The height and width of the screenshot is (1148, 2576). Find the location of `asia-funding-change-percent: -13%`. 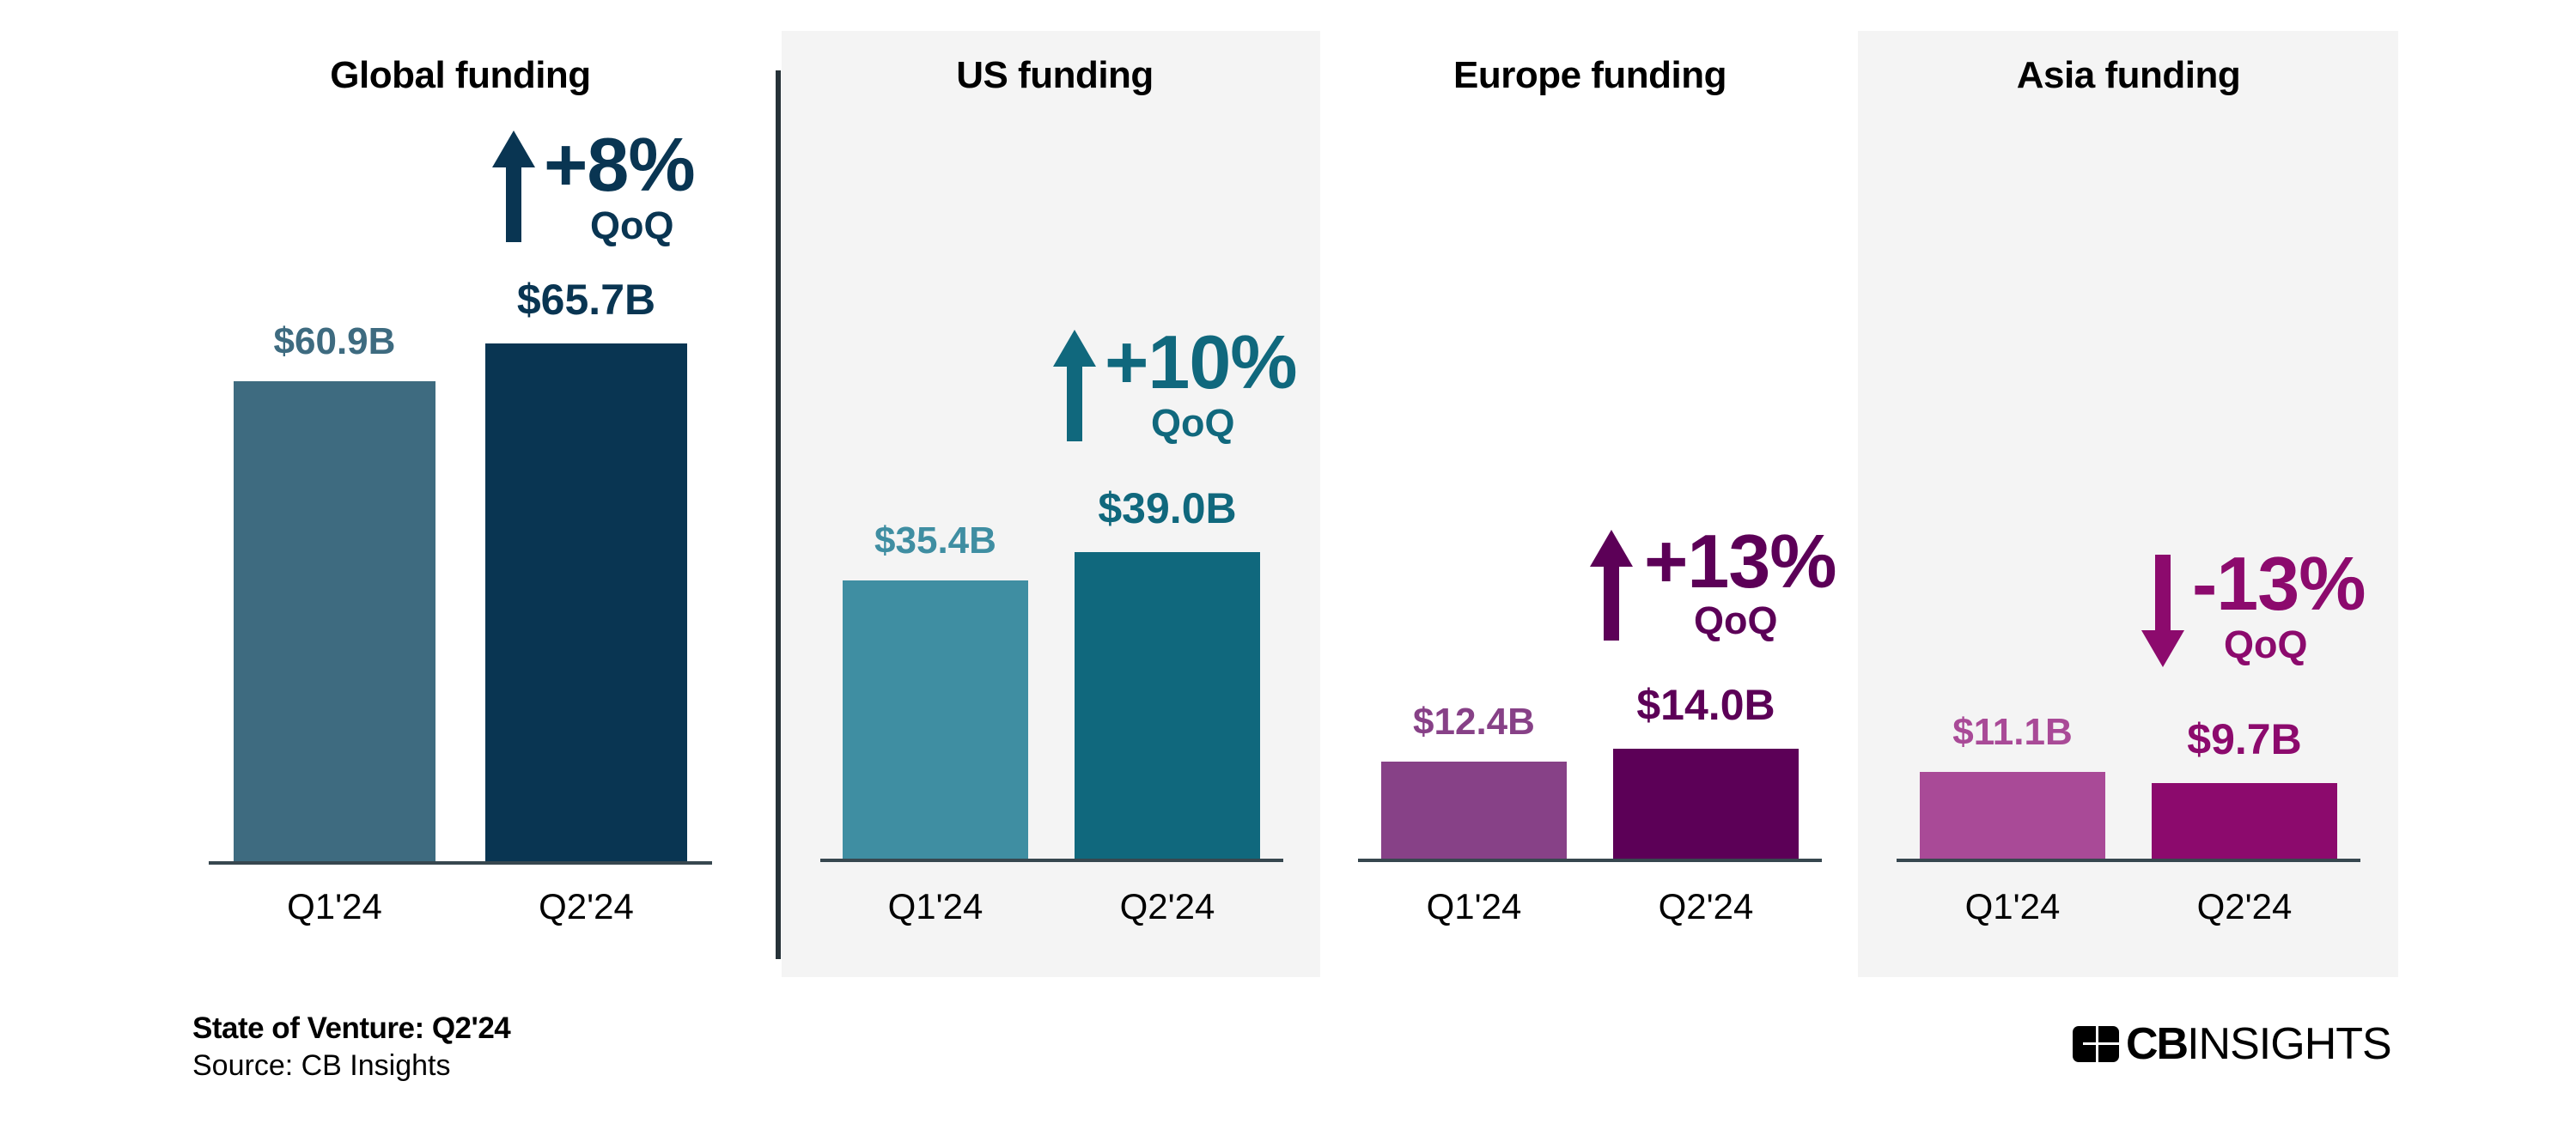

asia-funding-change-percent: -13% is located at coordinates (2279, 583).